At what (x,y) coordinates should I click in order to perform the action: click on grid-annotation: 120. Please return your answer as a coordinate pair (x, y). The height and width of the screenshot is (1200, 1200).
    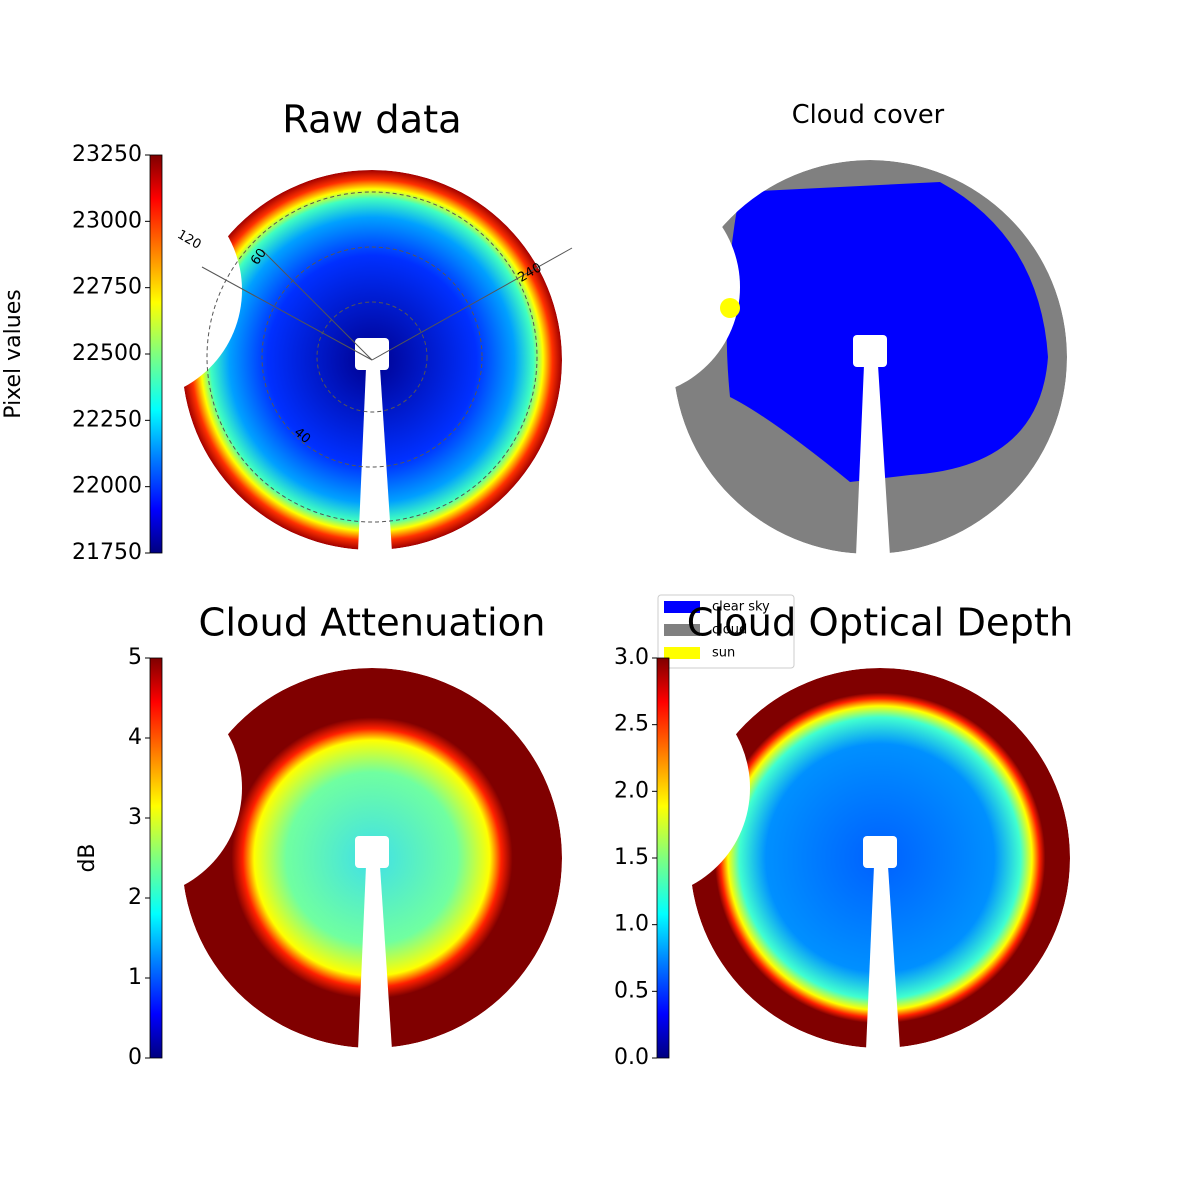
    Looking at the image, I should click on (188, 239).